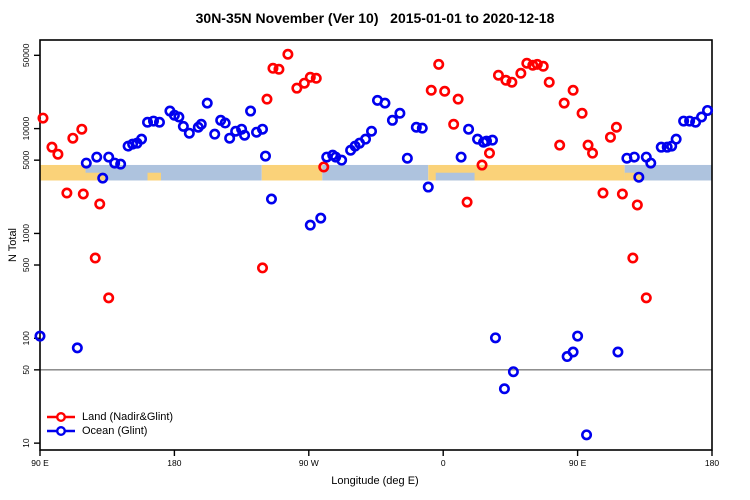 This screenshot has height=500, width=750. Describe the element at coordinates (128, 417) in the screenshot. I see `legend-label-land: Land (Nadir&Glint)` at that location.